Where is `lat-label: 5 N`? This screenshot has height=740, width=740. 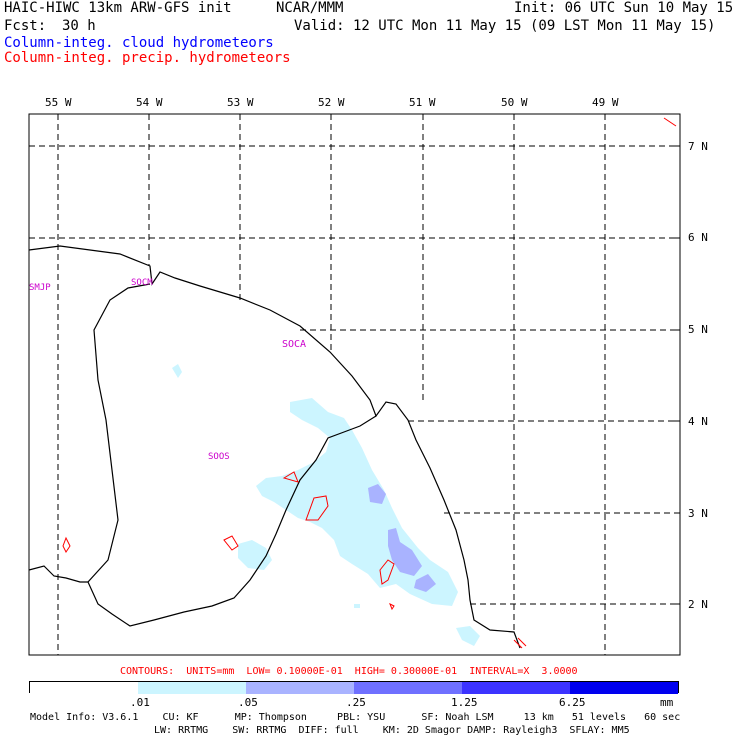 lat-label: 5 N is located at coordinates (698, 329).